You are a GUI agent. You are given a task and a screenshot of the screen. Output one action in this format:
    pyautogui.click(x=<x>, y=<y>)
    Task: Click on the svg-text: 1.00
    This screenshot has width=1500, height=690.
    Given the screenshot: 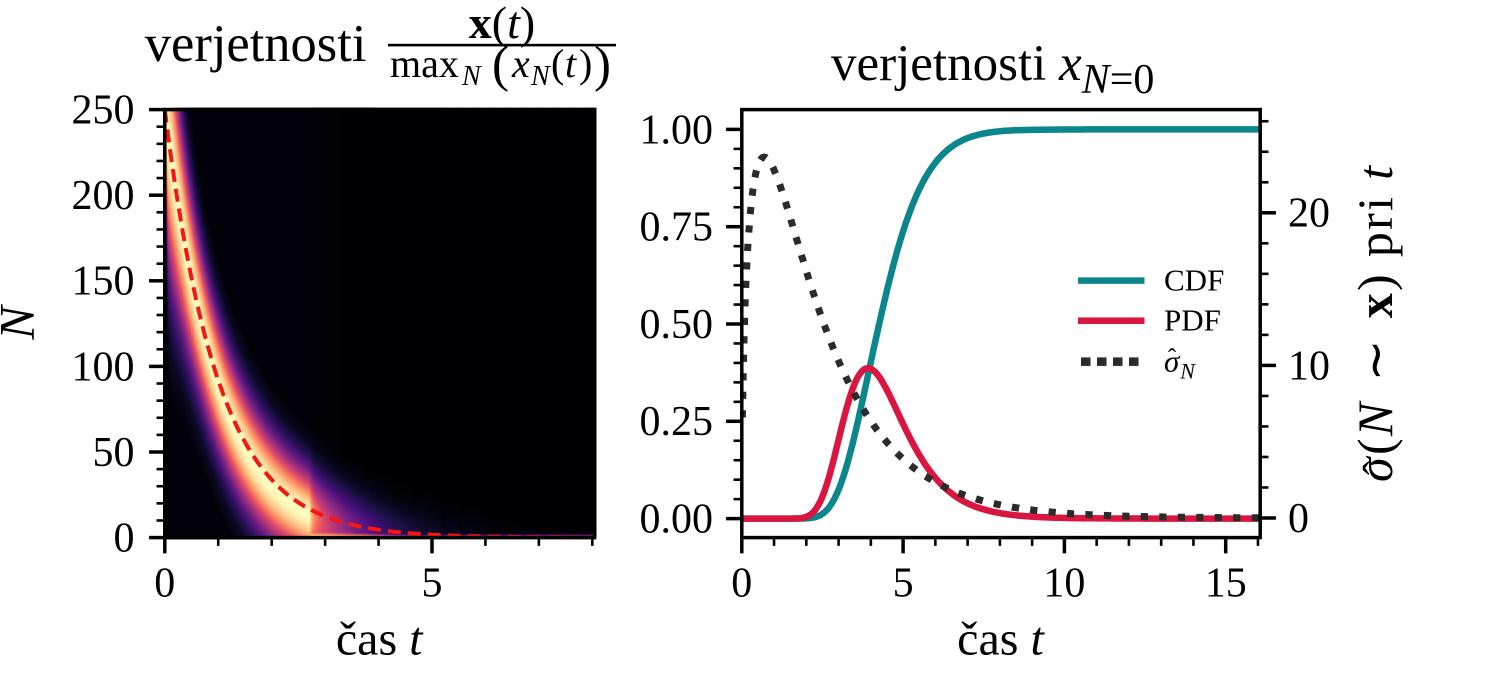 What is the action you would take?
    pyautogui.click(x=677, y=130)
    